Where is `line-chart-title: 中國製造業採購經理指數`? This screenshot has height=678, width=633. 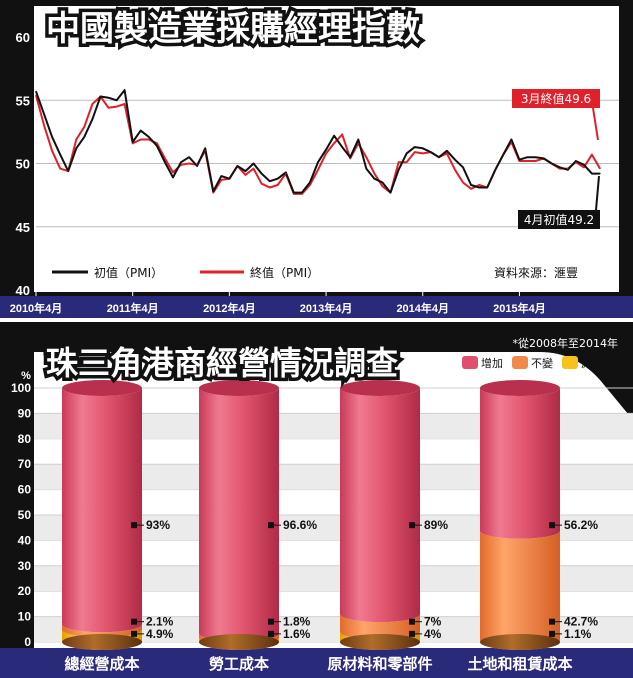
line-chart-title: 中國製造業採購經理指數 is located at coordinates (233, 29).